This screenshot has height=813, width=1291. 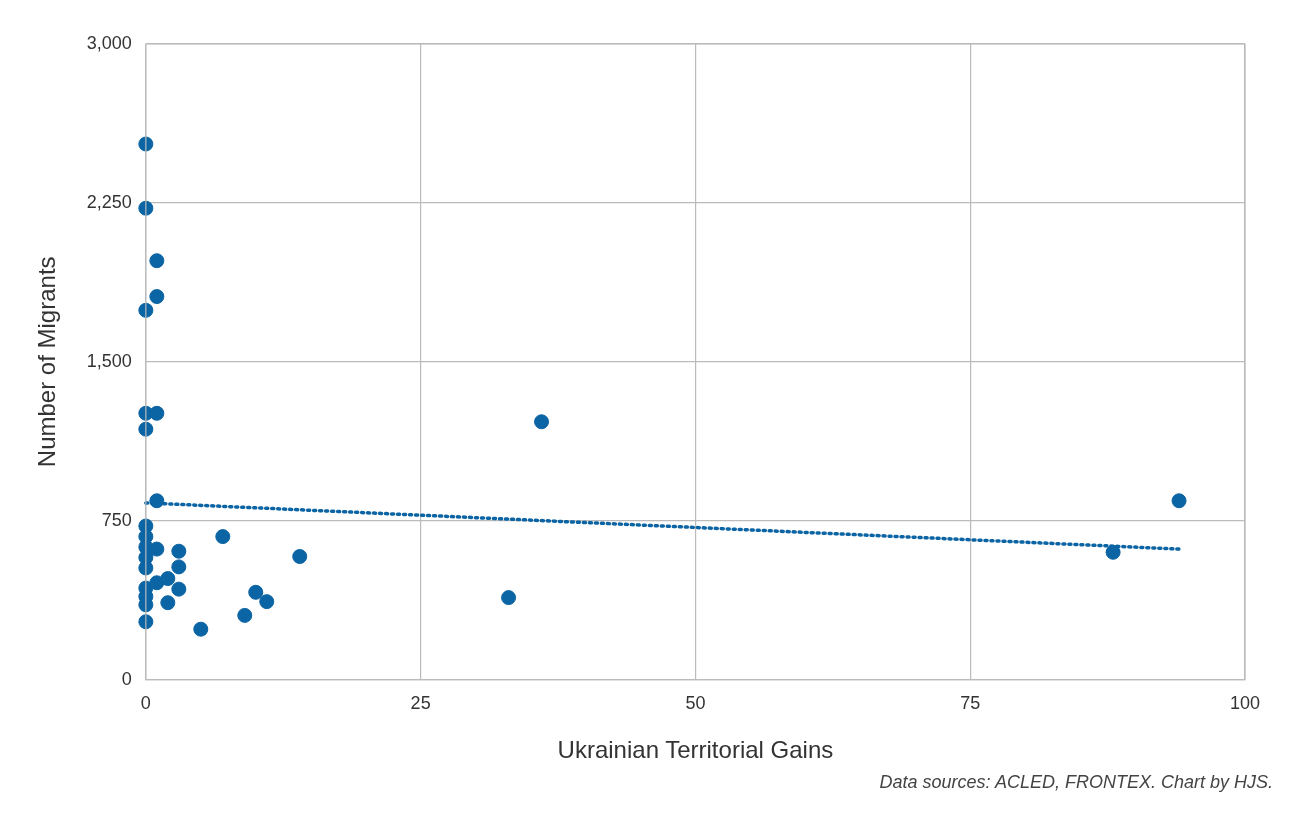 What do you see at coordinates (970, 703) in the screenshot?
I see `x-tick-label: 75` at bounding box center [970, 703].